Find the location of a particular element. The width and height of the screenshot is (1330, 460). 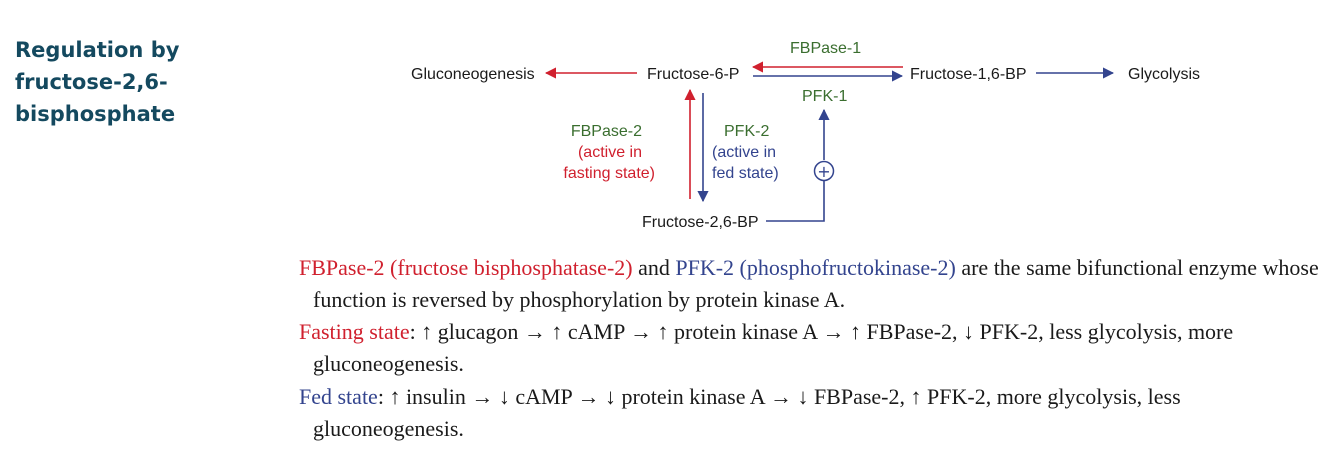

pfk-2-label: PFK-2 is located at coordinates (746, 131).